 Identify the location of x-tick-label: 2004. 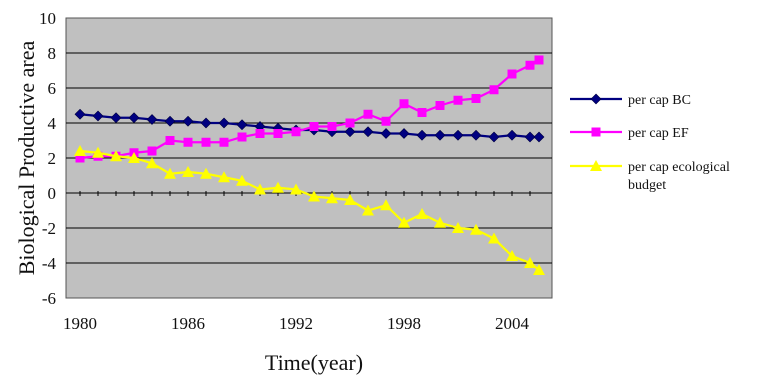
(512, 323).